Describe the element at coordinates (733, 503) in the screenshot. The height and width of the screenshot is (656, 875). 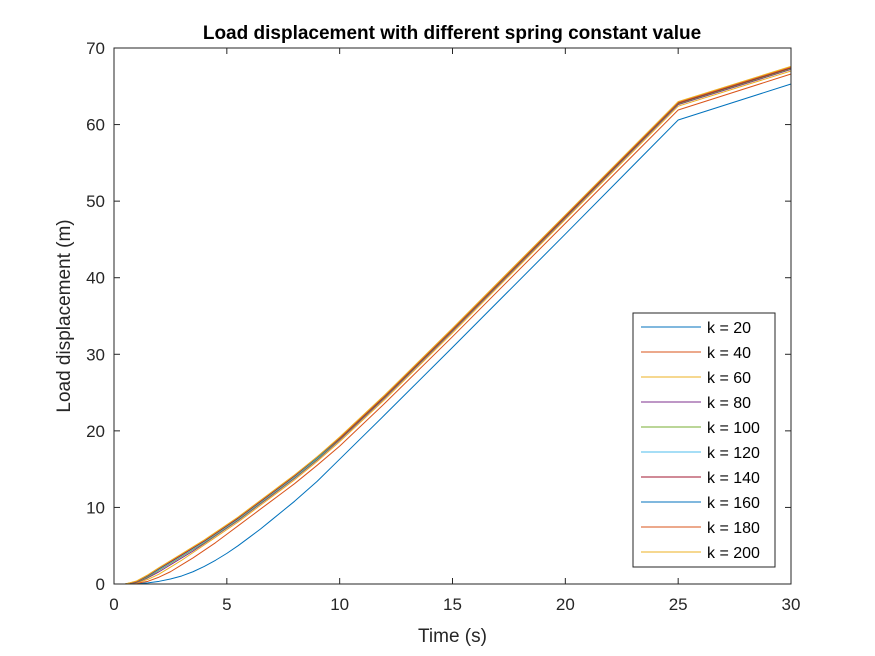
I see `legend-label: k = 160` at that location.